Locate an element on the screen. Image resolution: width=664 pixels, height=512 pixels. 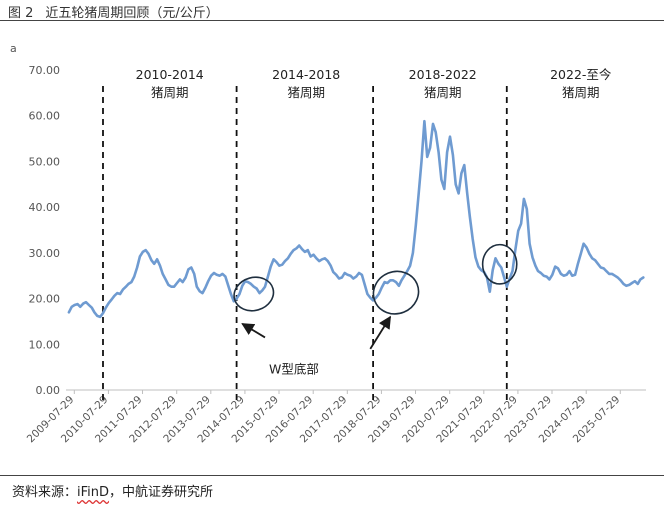
y-tick-label: 70.00 is located at coordinates (45, 70).